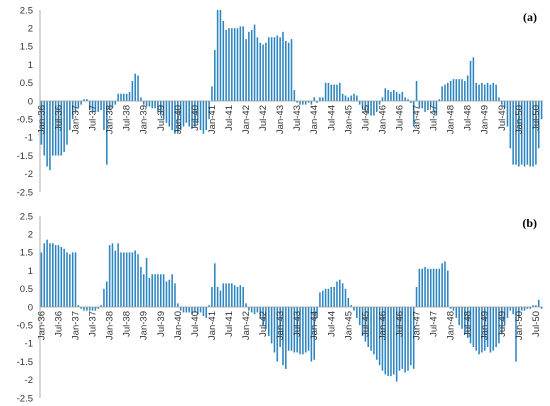 This screenshot has height=406, width=550. What do you see at coordinates (331, 118) in the screenshot?
I see `x-tick-label: Jul-44` at bounding box center [331, 118].